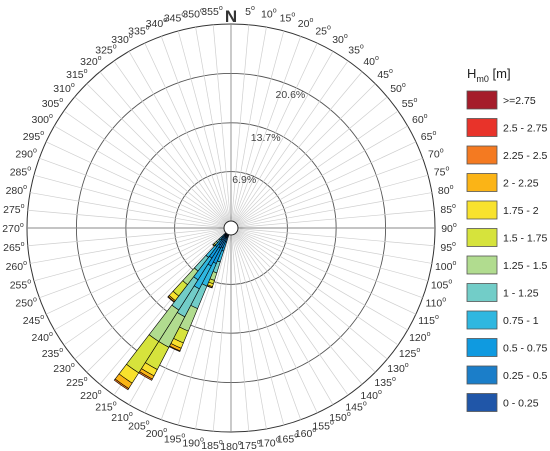 This screenshot has width=550, height=451. Describe the element at coordinates (525, 349) in the screenshot. I see `legend-label: 0.5 - 0.75` at that location.